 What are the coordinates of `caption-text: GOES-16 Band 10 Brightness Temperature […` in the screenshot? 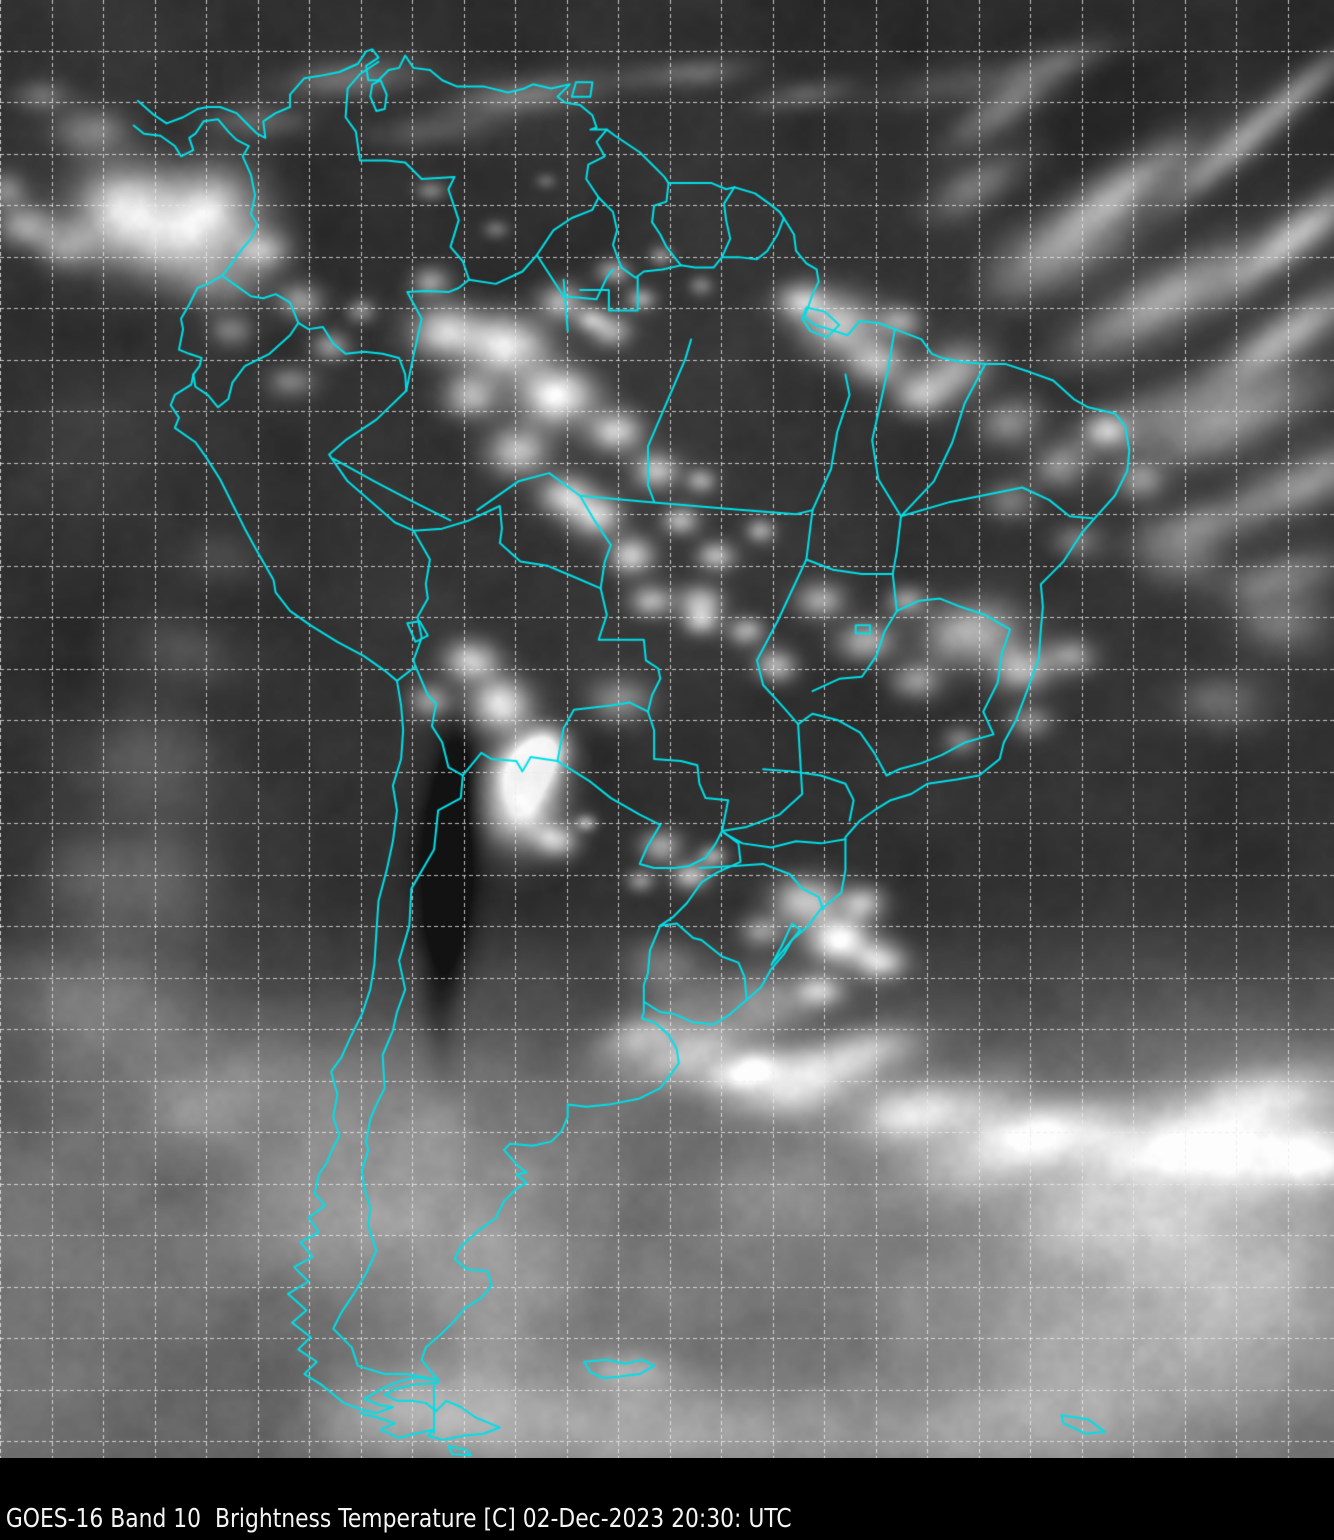 It's located at (398, 1519).